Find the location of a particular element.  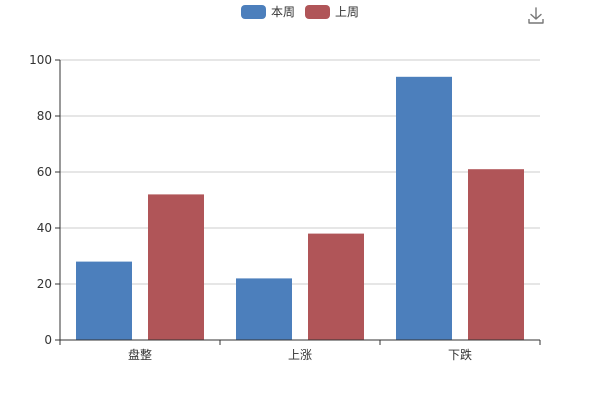

y-tick-label: 40 is located at coordinates (44, 228).